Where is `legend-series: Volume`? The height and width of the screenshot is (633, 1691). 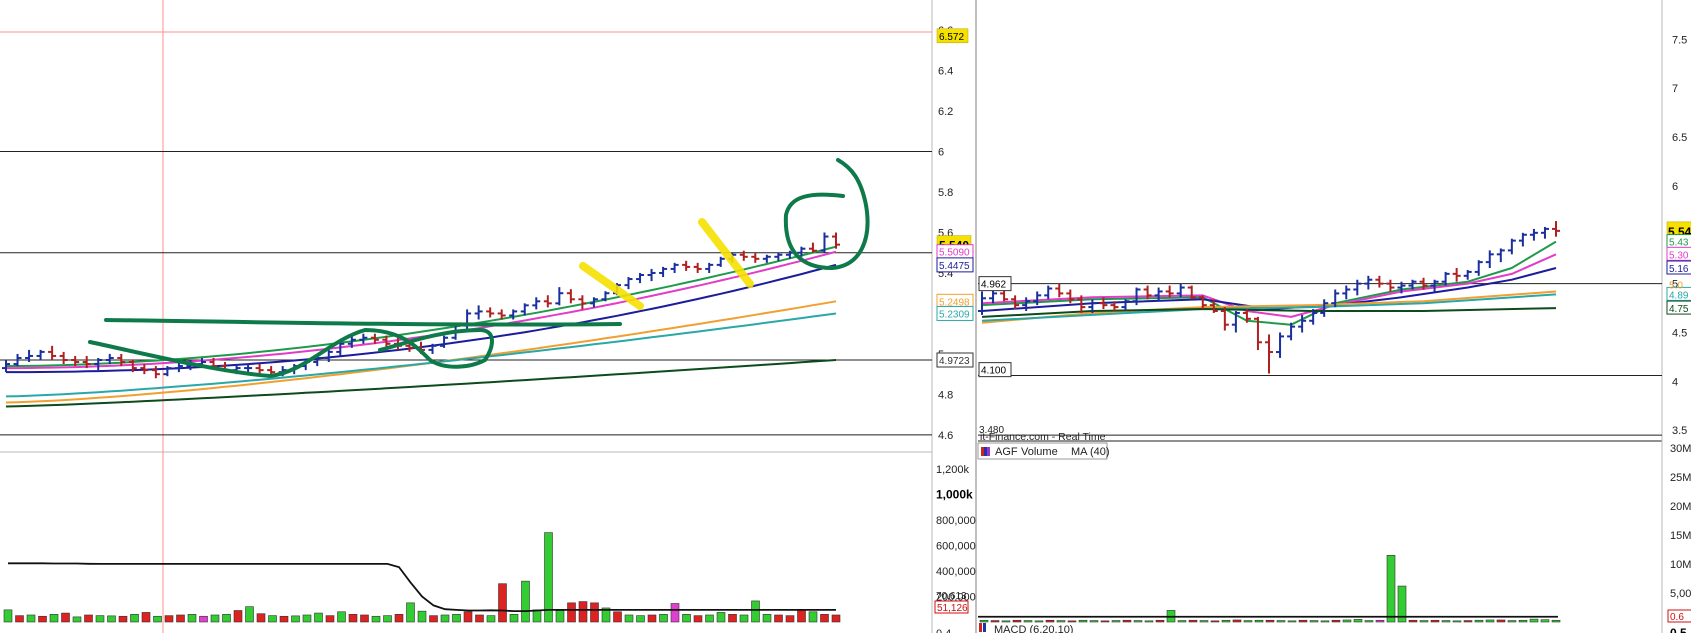 legend-series: Volume is located at coordinates (1039, 452).